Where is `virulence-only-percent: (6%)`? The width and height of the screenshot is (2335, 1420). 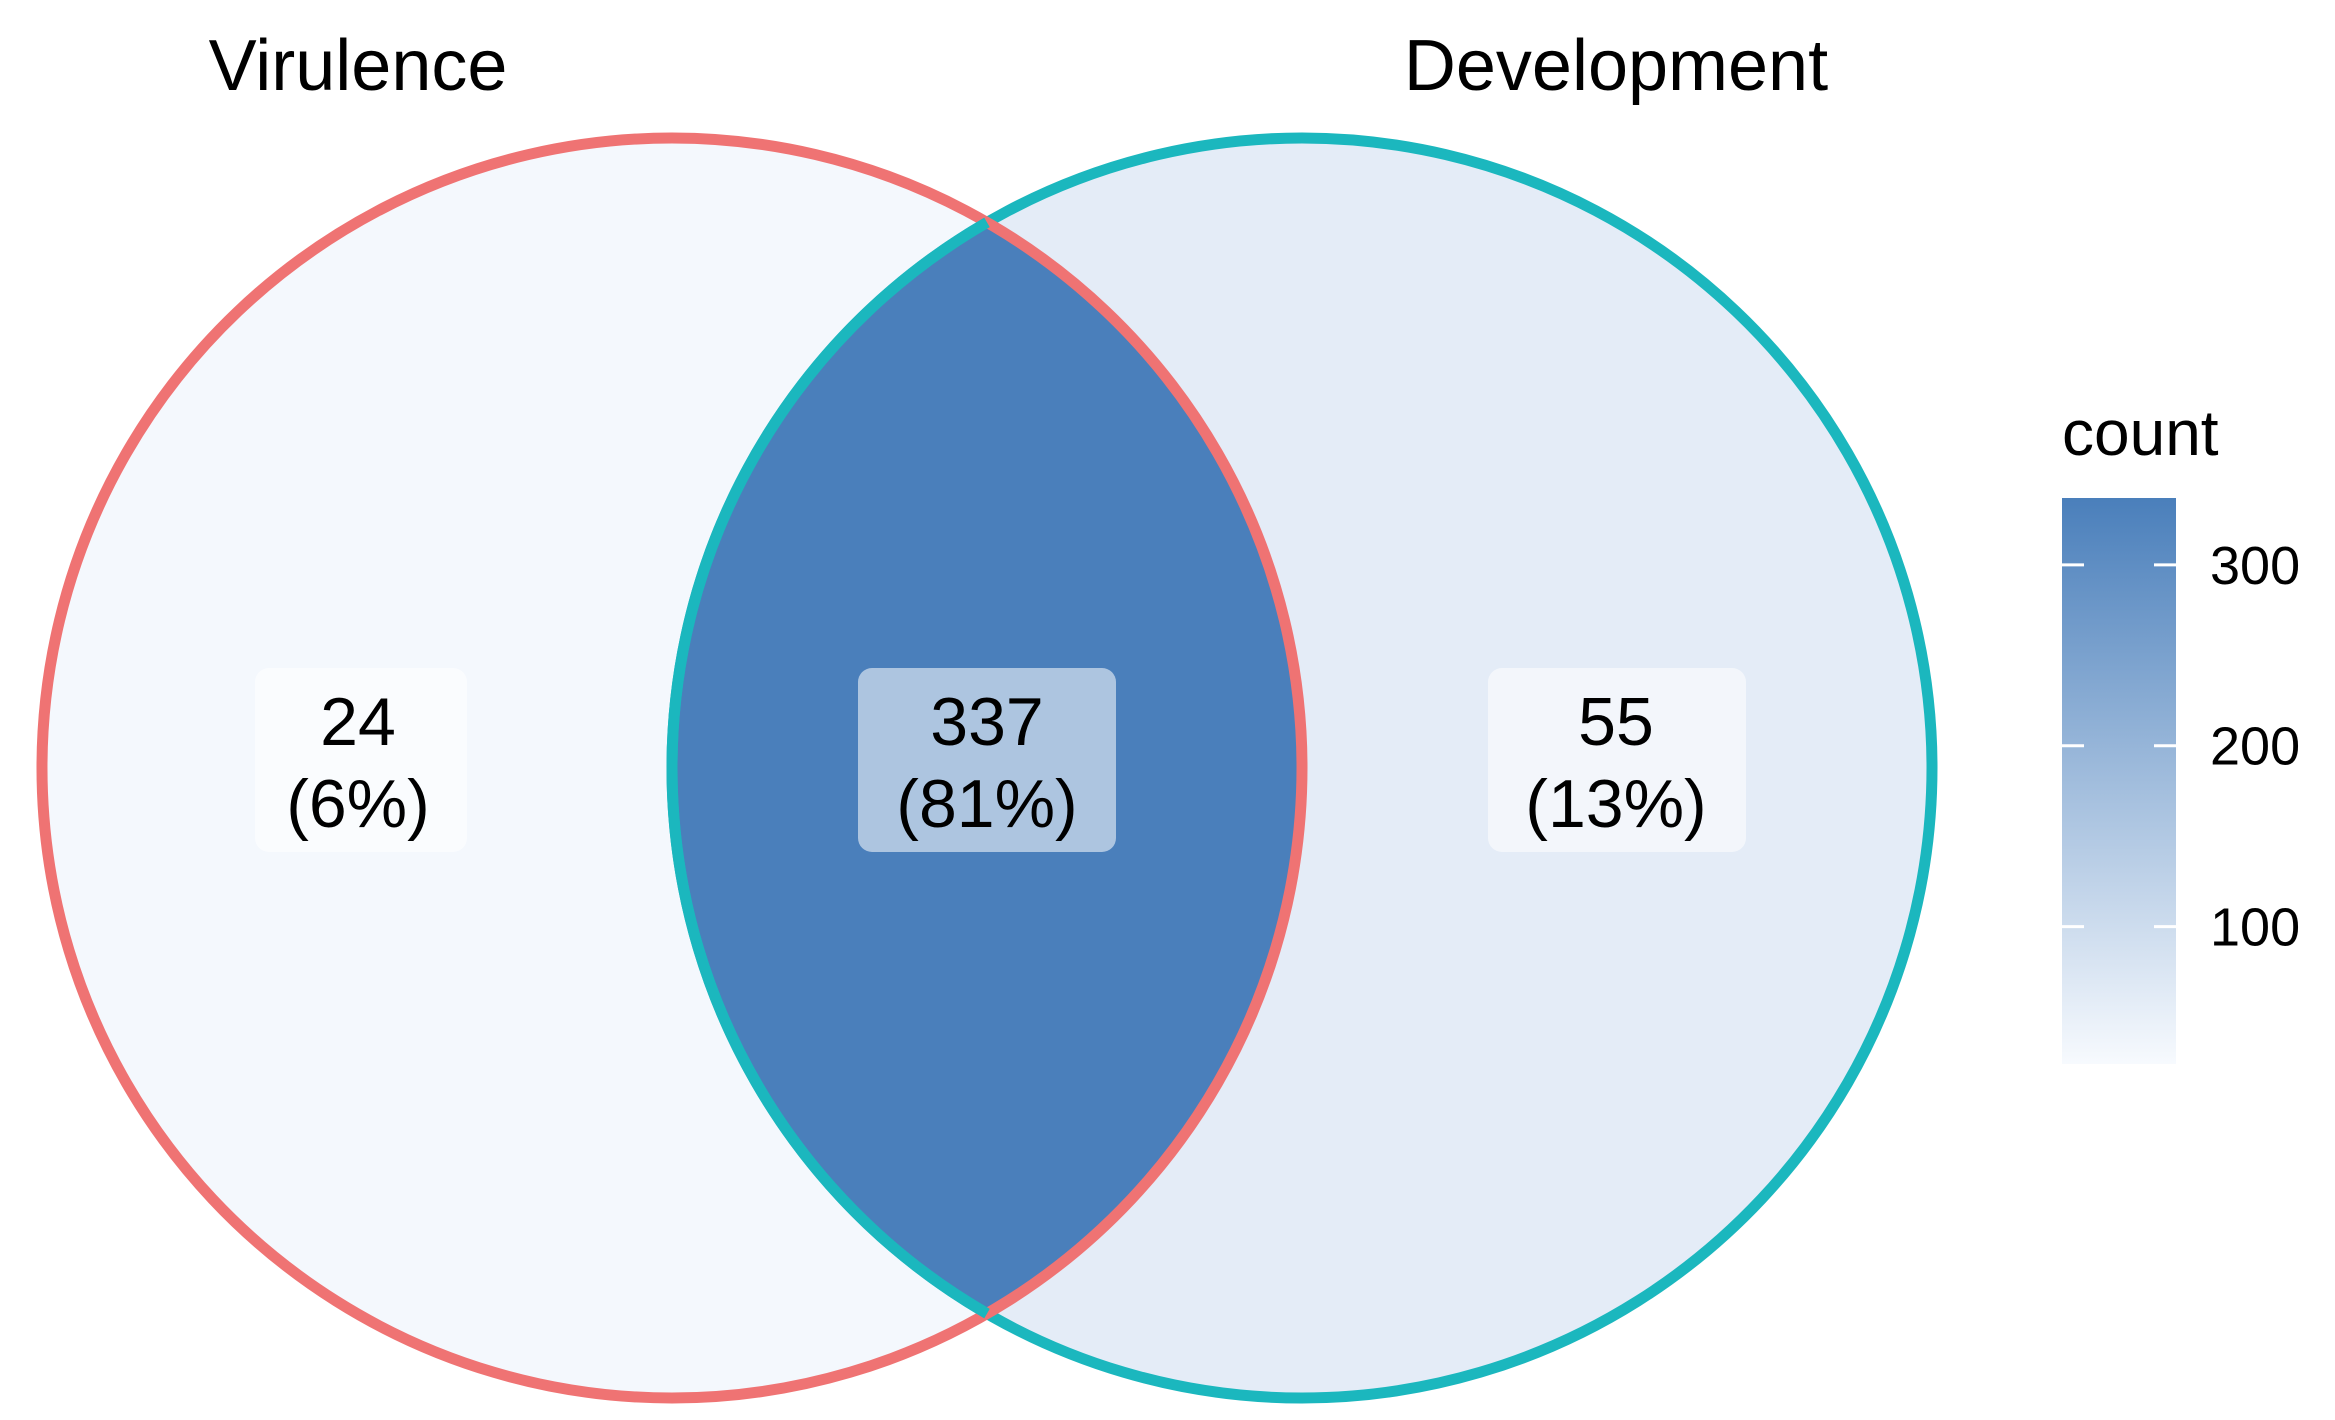 virulence-only-percent: (6%) is located at coordinates (358, 804).